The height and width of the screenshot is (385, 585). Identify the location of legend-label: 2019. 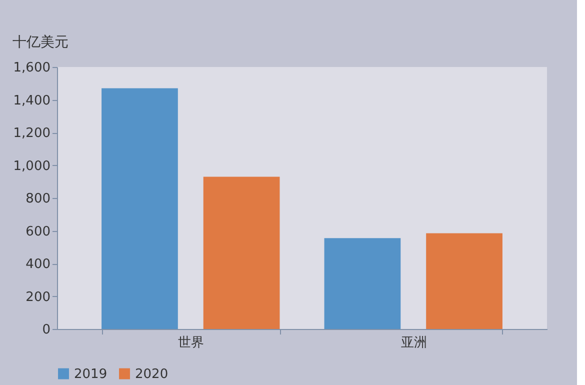
(91, 374).